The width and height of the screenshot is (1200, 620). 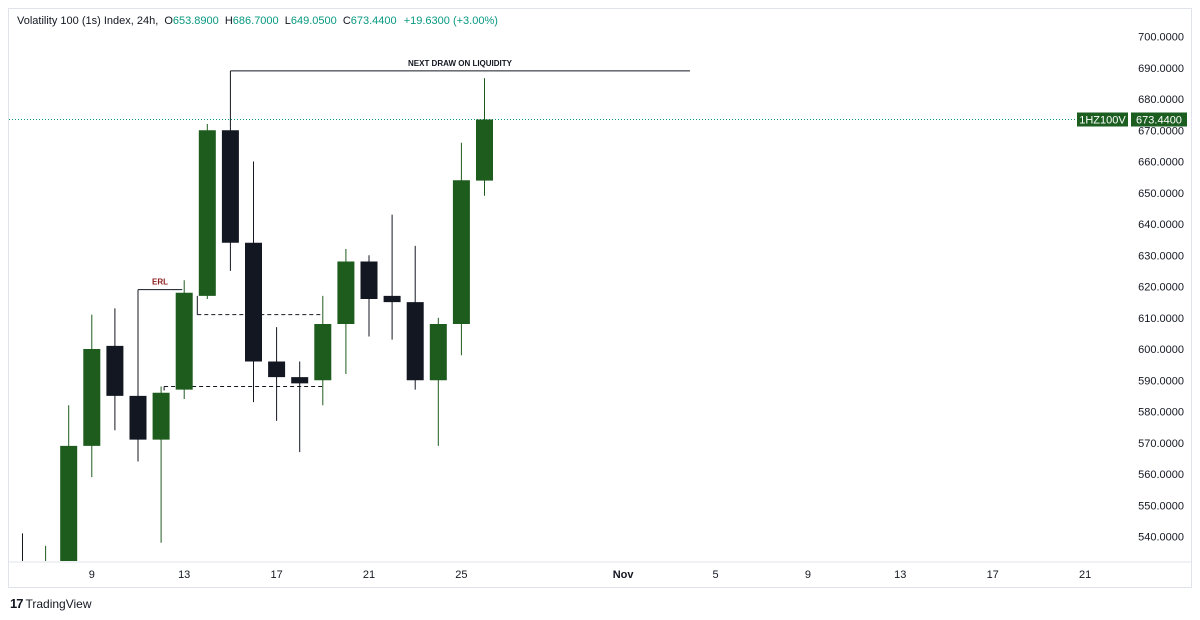 What do you see at coordinates (373, 21) in the screenshot?
I see `close-value: 673.4400` at bounding box center [373, 21].